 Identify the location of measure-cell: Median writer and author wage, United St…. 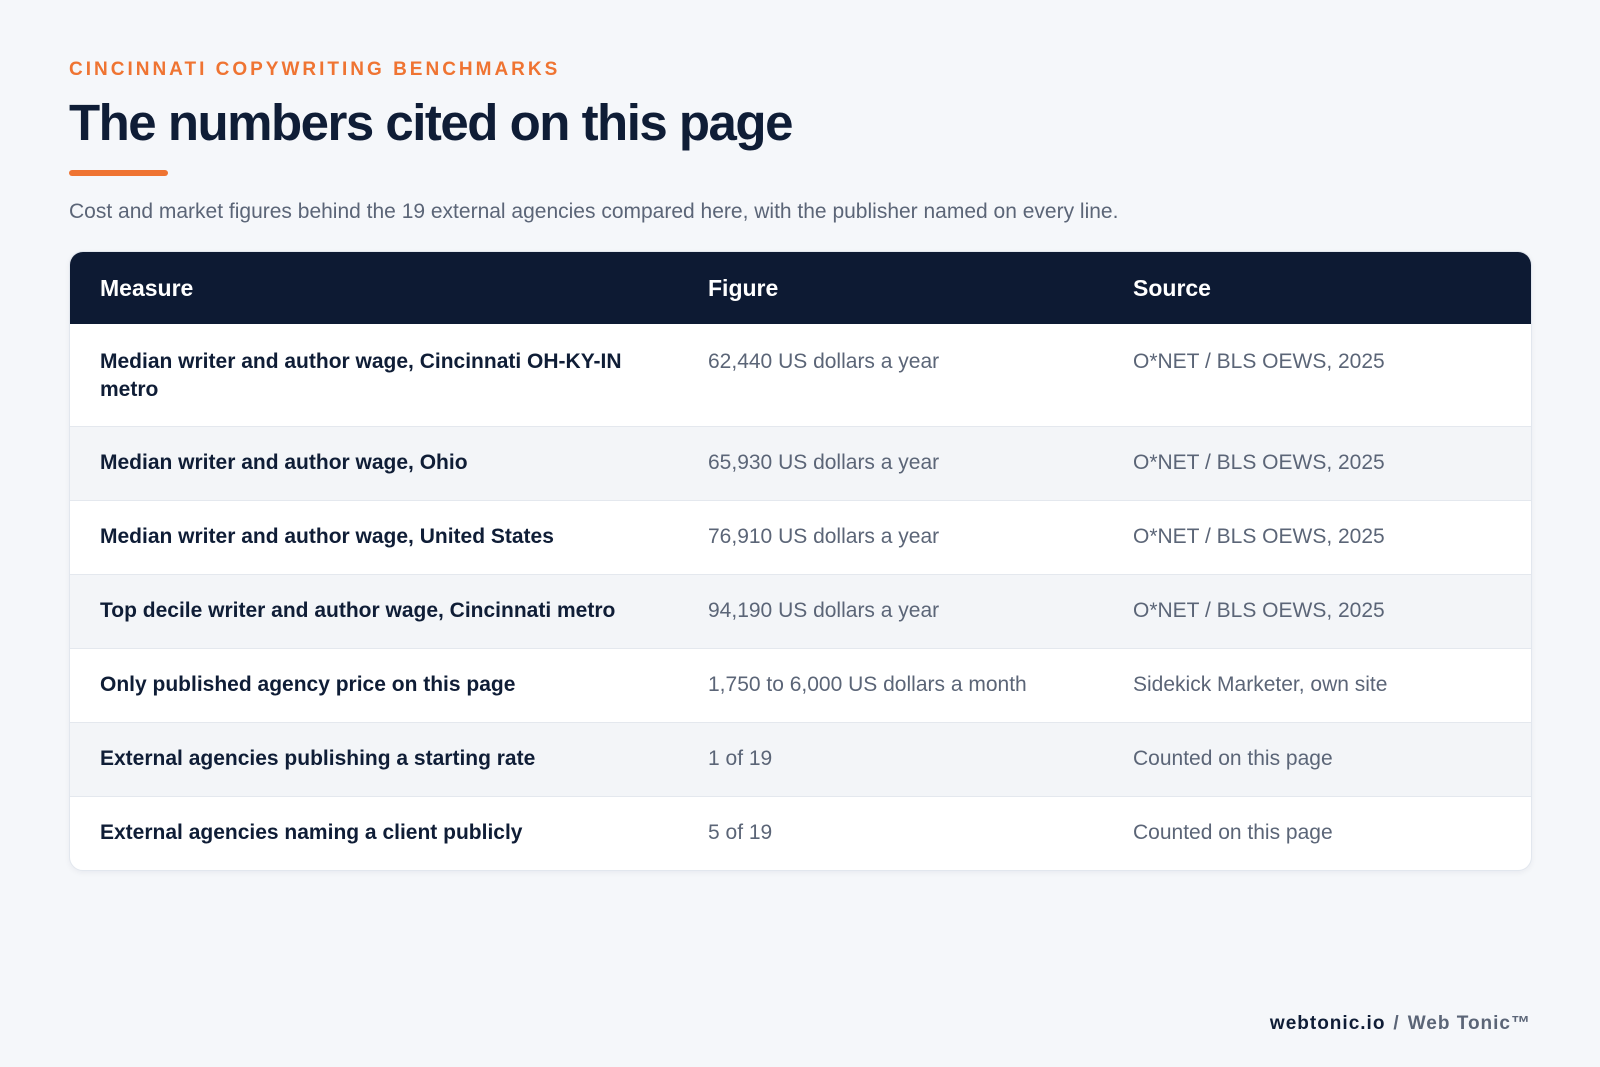
(327, 536).